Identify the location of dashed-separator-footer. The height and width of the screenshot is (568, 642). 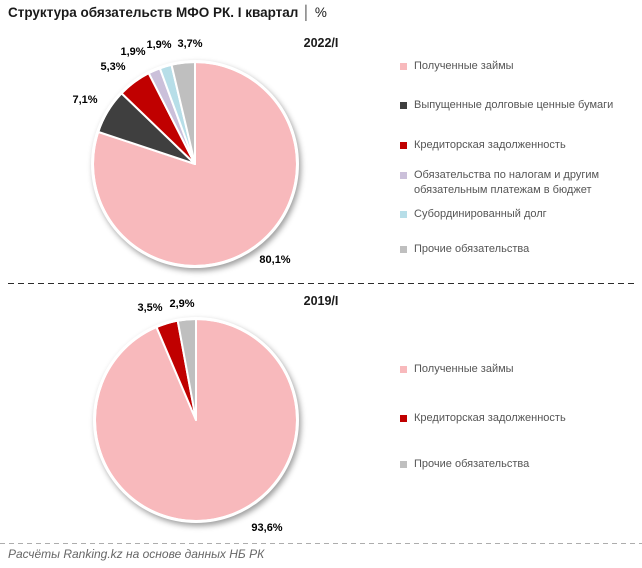
(321, 543).